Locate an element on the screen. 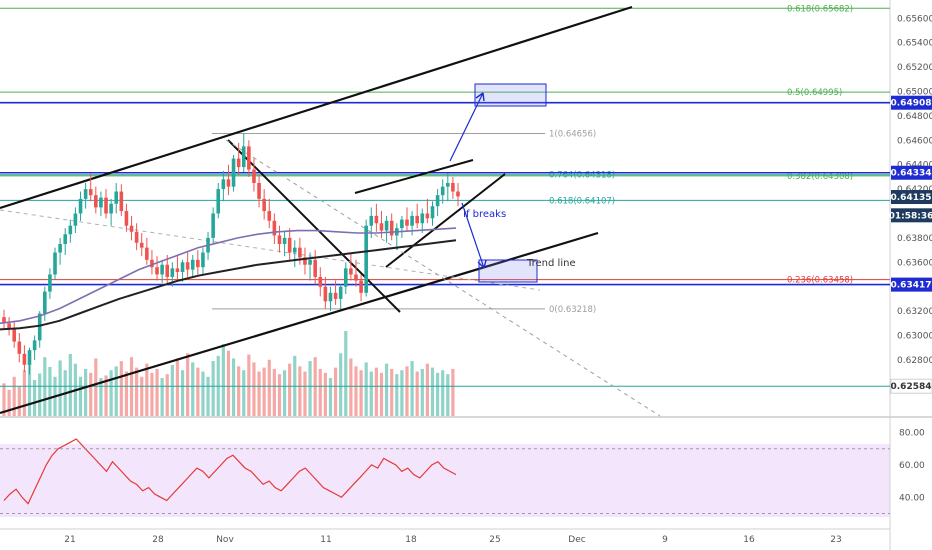 This screenshot has height=550, width=932. rsi-tick-label: 60.00 is located at coordinates (912, 466).